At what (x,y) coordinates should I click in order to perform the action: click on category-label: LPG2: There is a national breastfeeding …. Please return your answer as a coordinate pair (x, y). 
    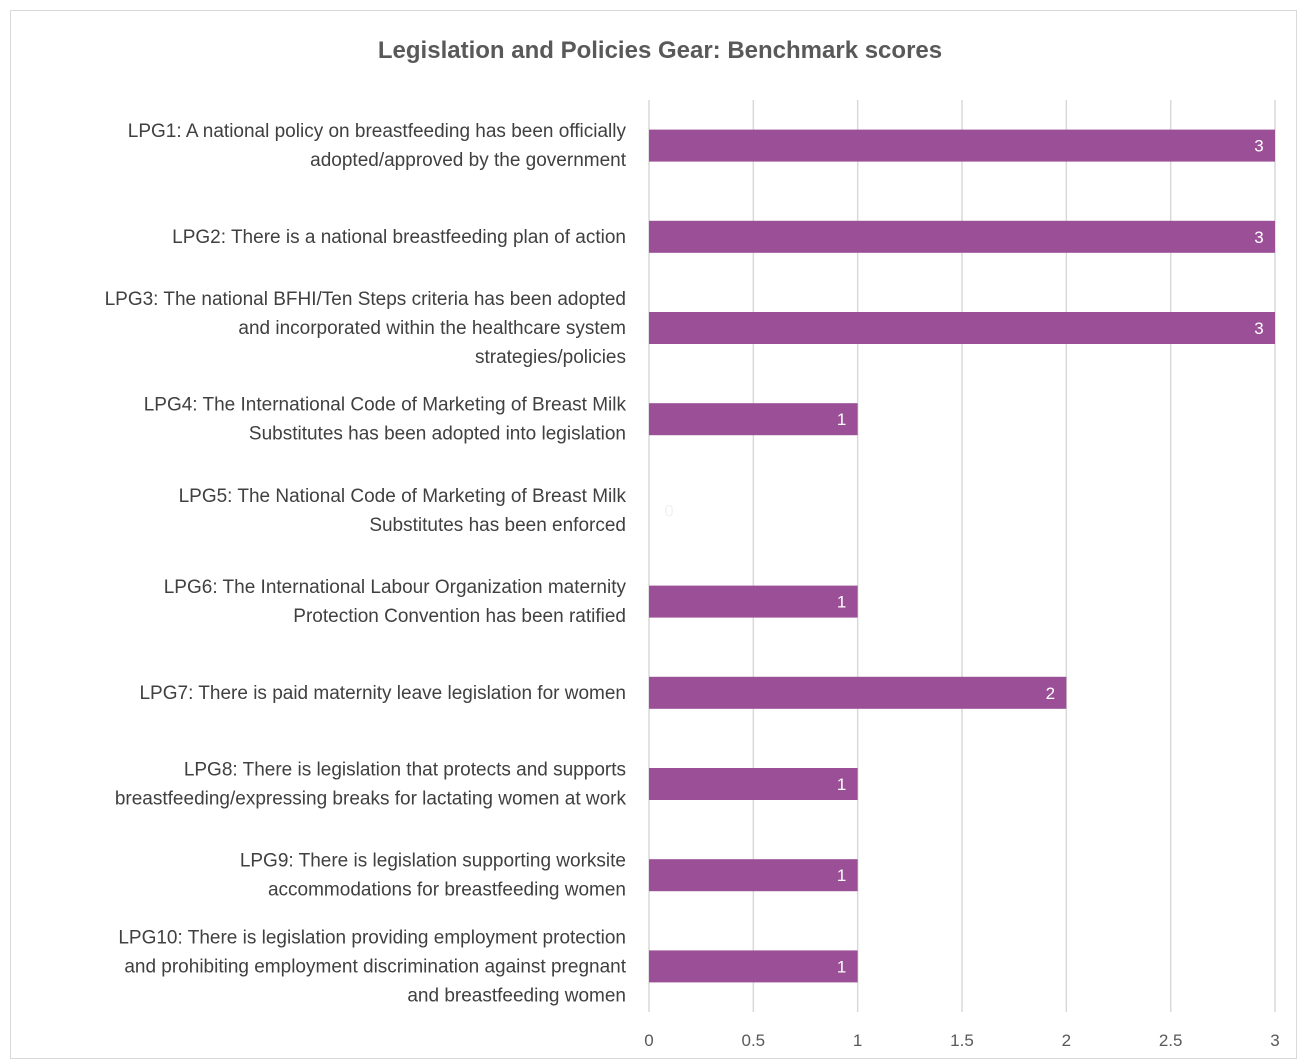
    Looking at the image, I should click on (399, 237).